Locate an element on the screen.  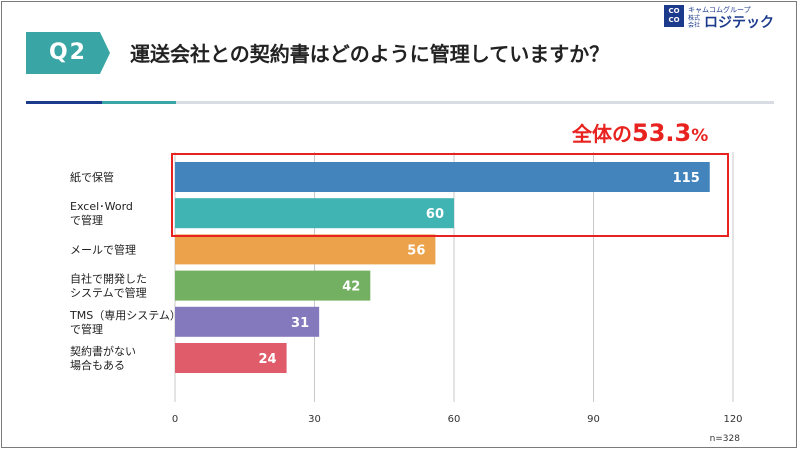
x-tick-label: 120 is located at coordinates (732, 419).